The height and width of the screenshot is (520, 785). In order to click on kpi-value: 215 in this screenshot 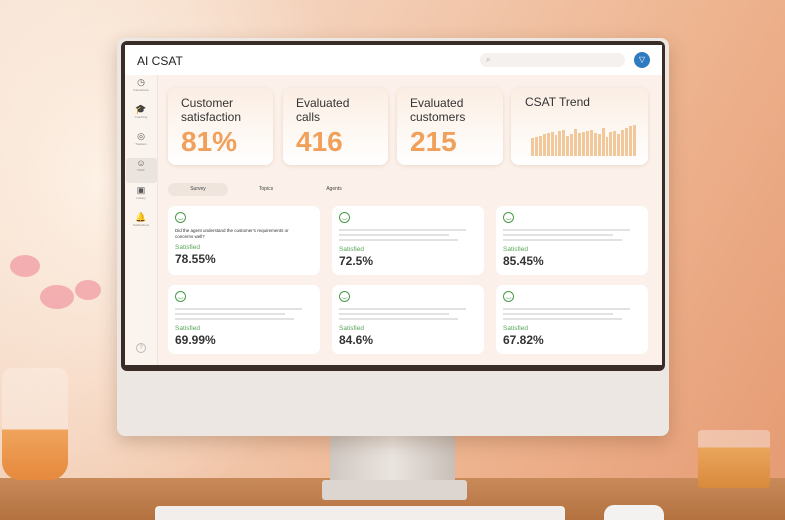, I will do `click(433, 141)`.